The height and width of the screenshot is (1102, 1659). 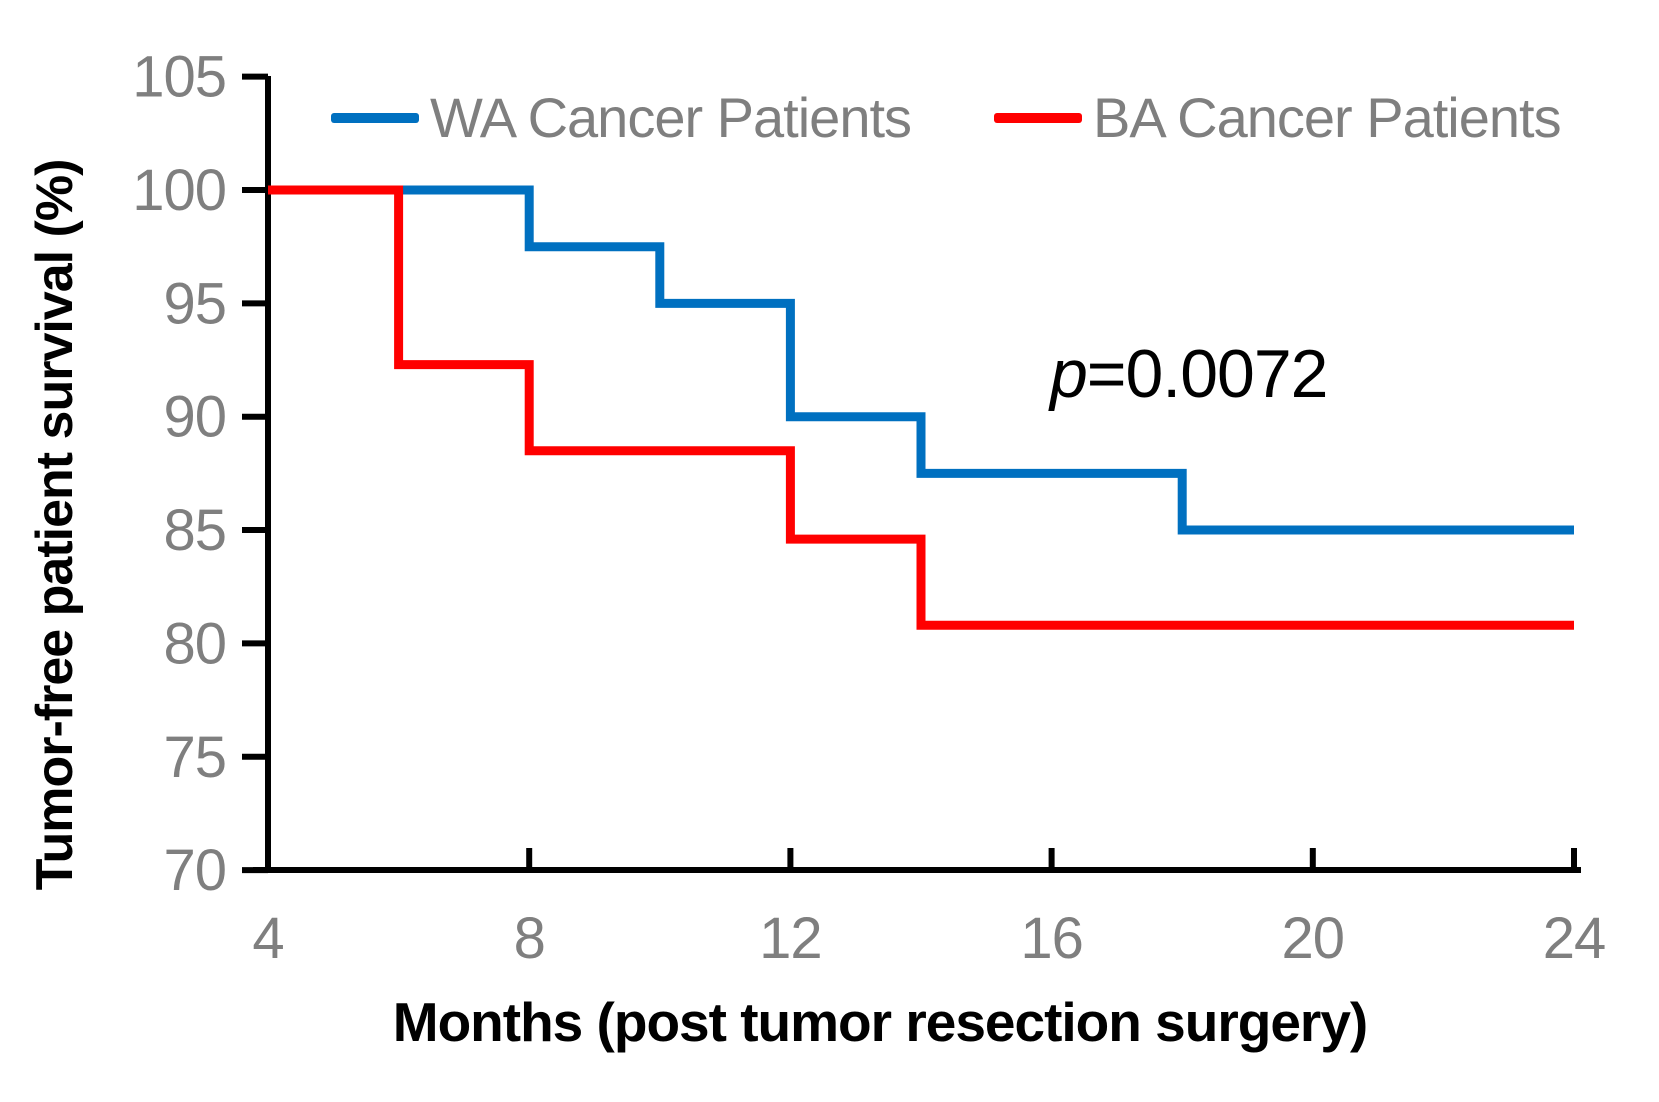 What do you see at coordinates (179, 190) in the screenshot?
I see `y-tick-label-100: 100` at bounding box center [179, 190].